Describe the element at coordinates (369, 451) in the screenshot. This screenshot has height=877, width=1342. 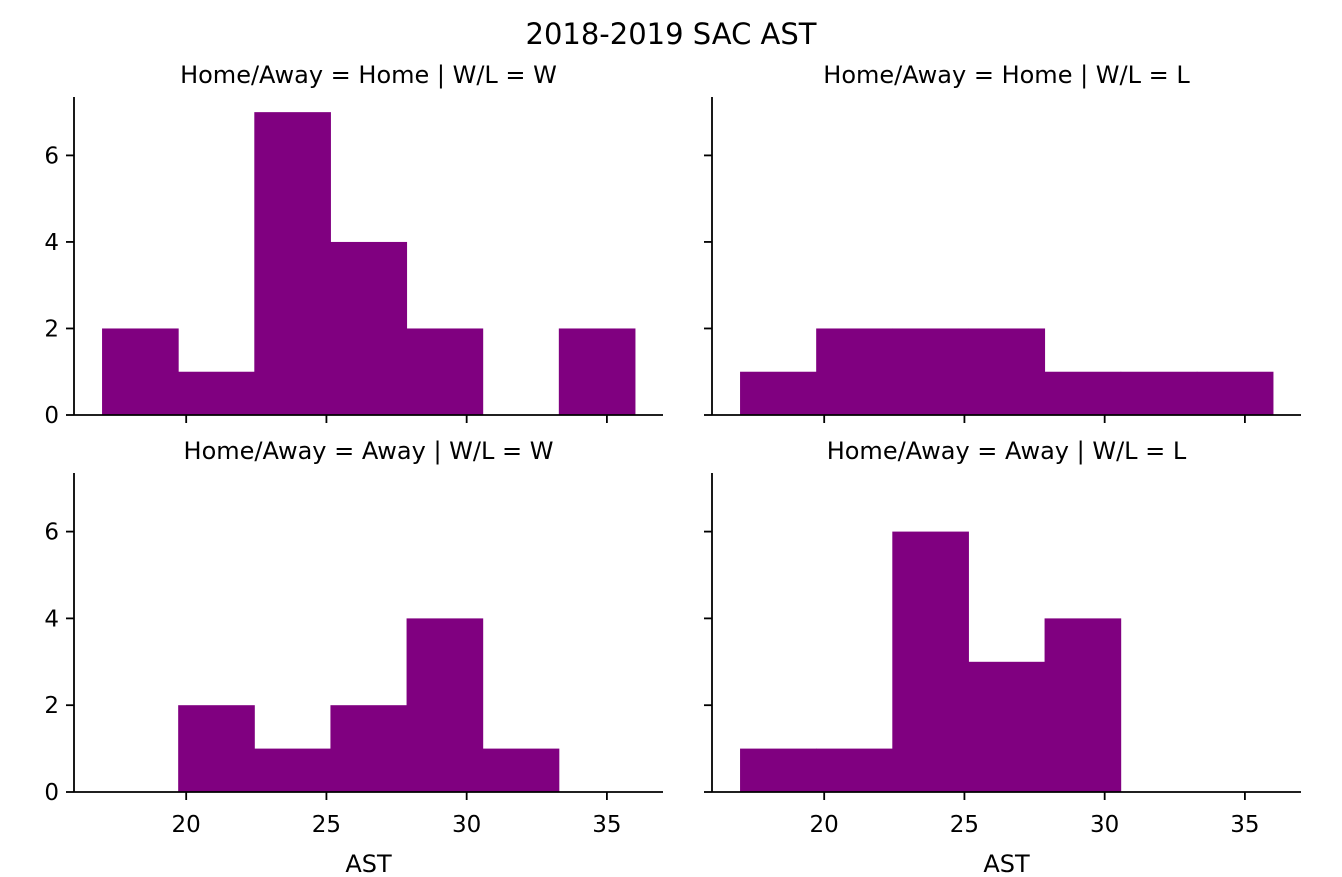
I see `facet-title: Home/Away = Away | W/L = W` at that location.